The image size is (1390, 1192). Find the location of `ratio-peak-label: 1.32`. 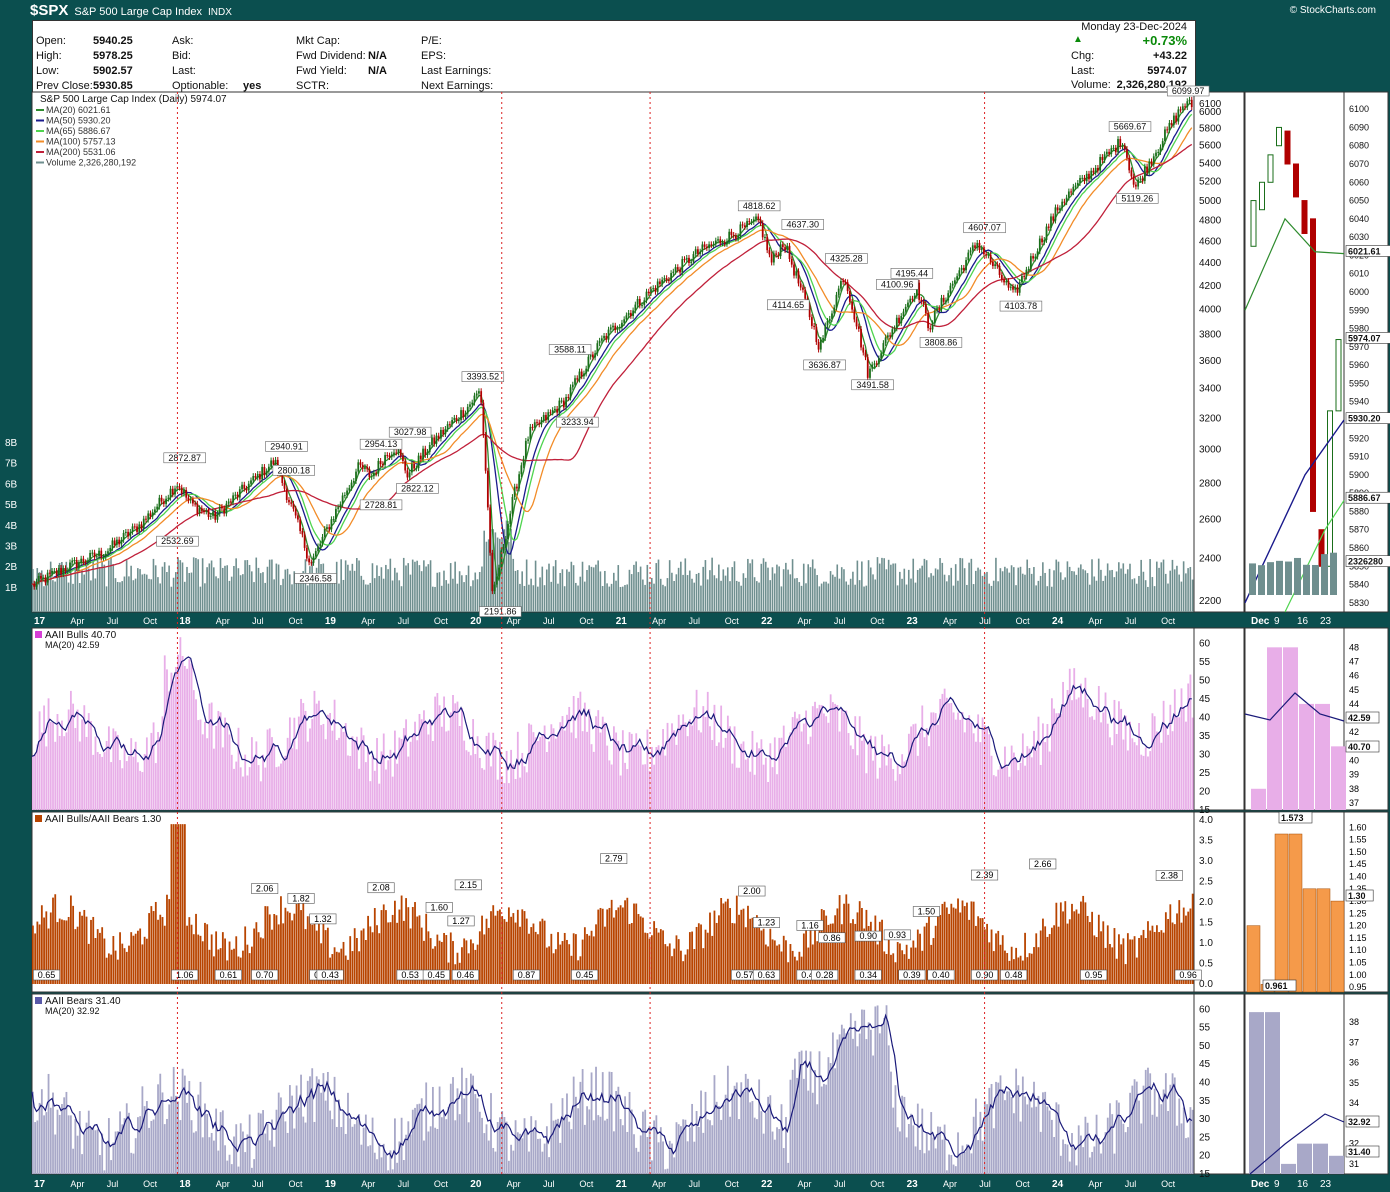

ratio-peak-label: 1.32 is located at coordinates (323, 919).